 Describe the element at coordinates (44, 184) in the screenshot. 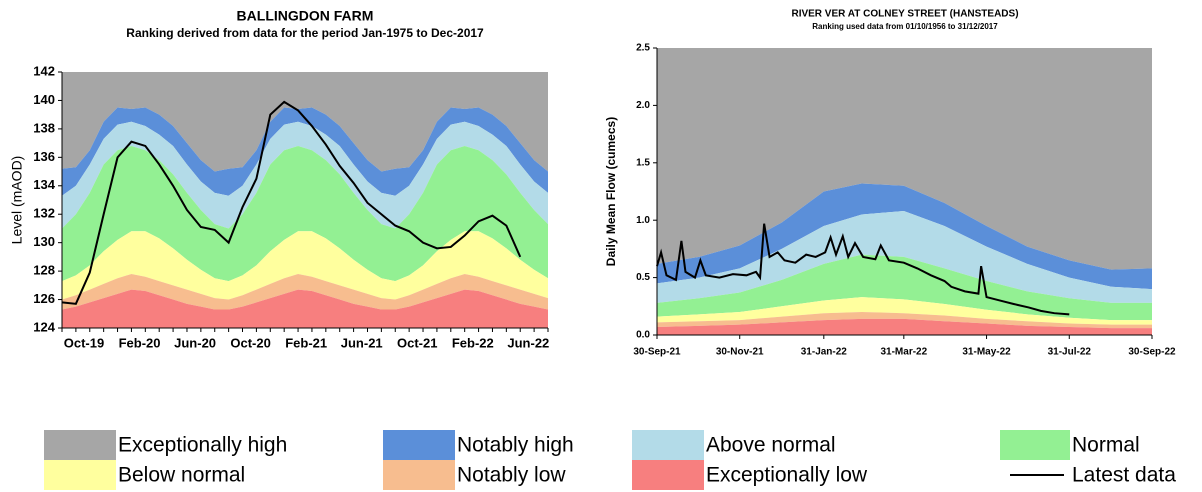

I see `y-tick-label: 134` at that location.